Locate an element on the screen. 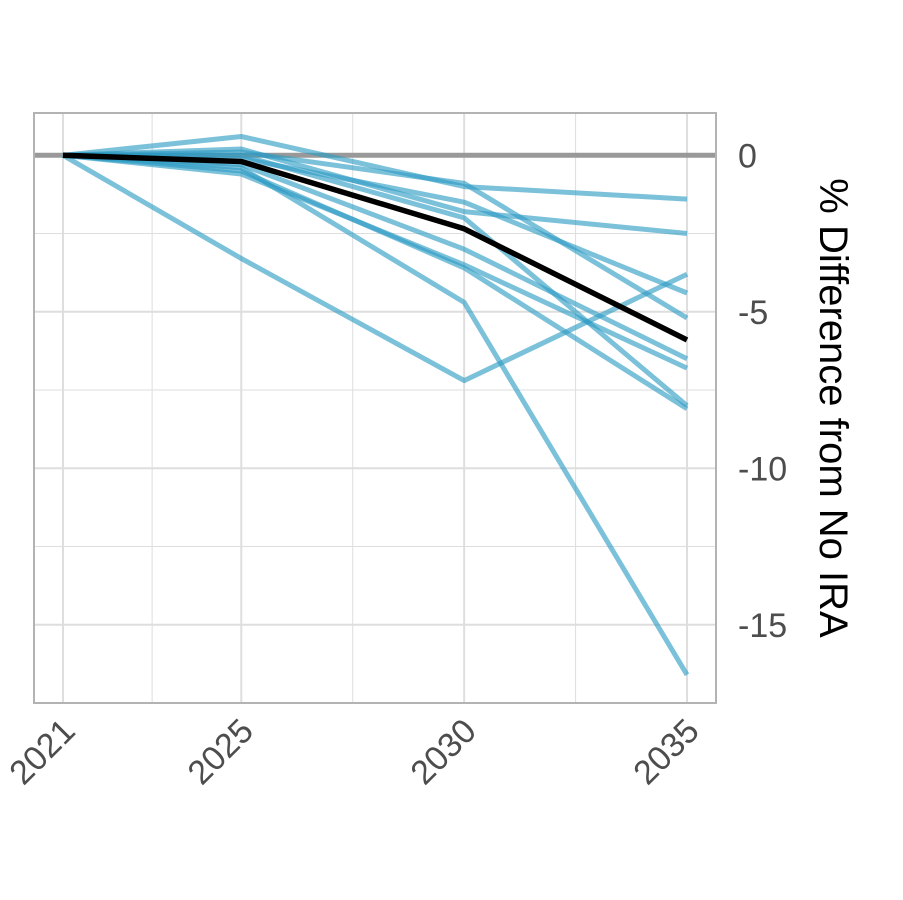 The height and width of the screenshot is (900, 903). x-tick-labels: 2021 2025 2030 2035 is located at coordinates (354, 752).